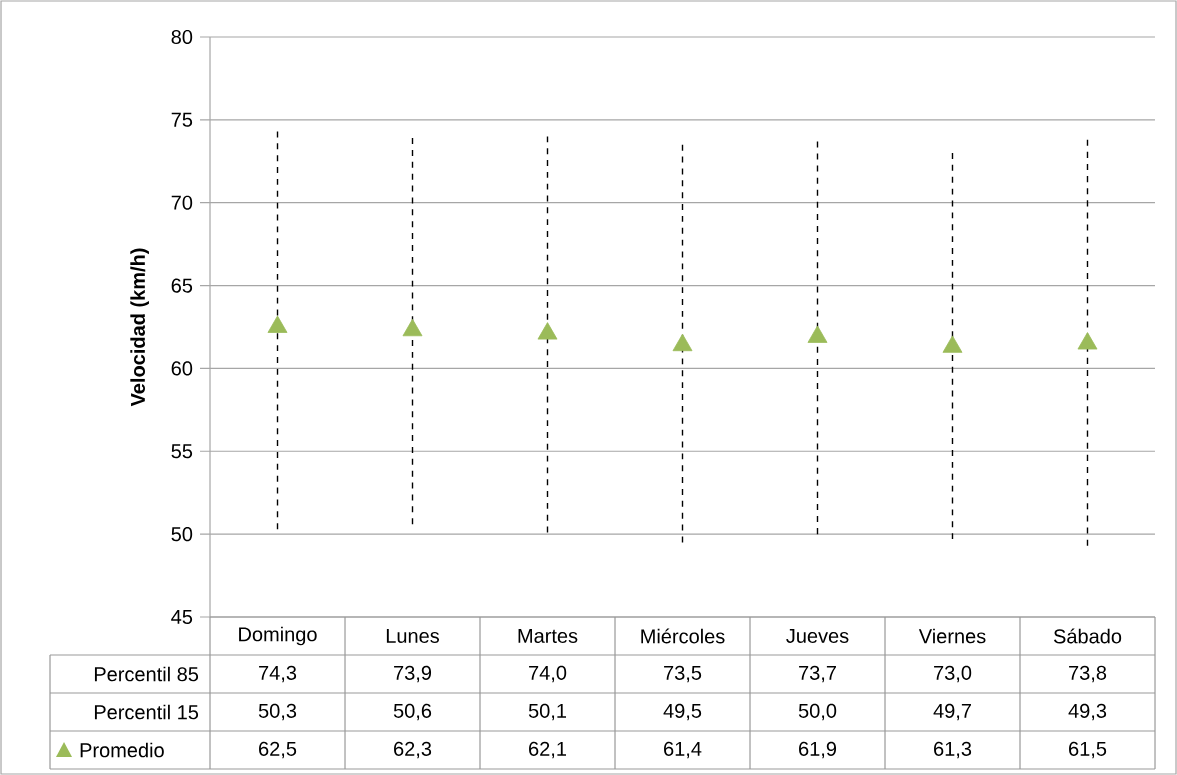  What do you see at coordinates (182, 451) in the screenshot?
I see `y-tick-label: 55` at bounding box center [182, 451].